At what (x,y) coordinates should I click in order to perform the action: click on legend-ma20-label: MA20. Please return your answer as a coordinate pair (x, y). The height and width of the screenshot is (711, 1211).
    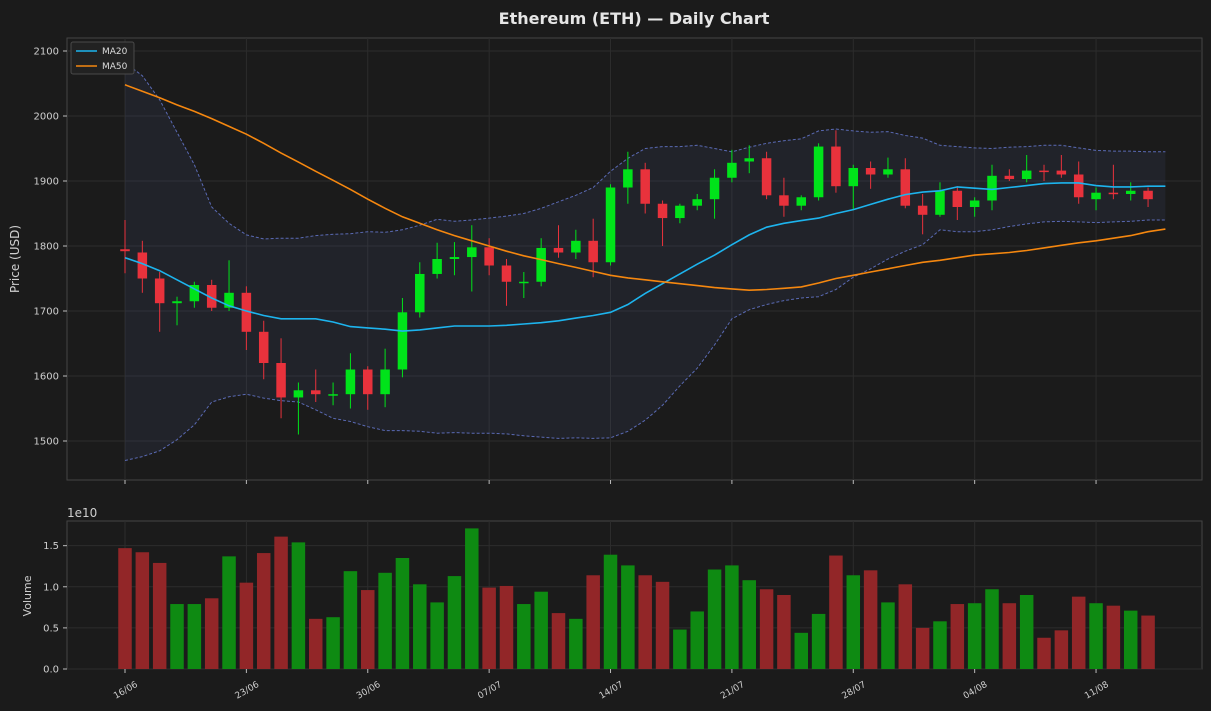
    Looking at the image, I should click on (115, 52).